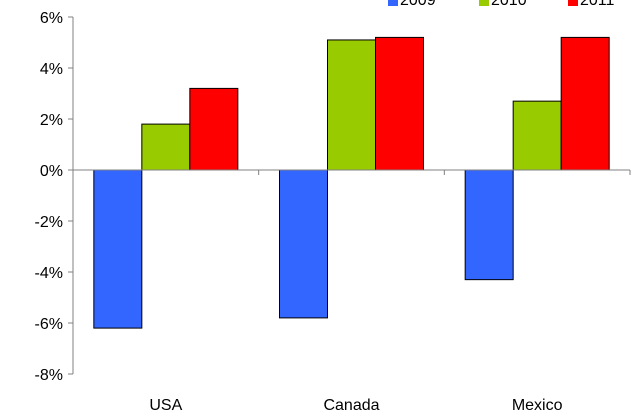  What do you see at coordinates (351, 105) in the screenshot?
I see `bar-canada-2010` at bounding box center [351, 105].